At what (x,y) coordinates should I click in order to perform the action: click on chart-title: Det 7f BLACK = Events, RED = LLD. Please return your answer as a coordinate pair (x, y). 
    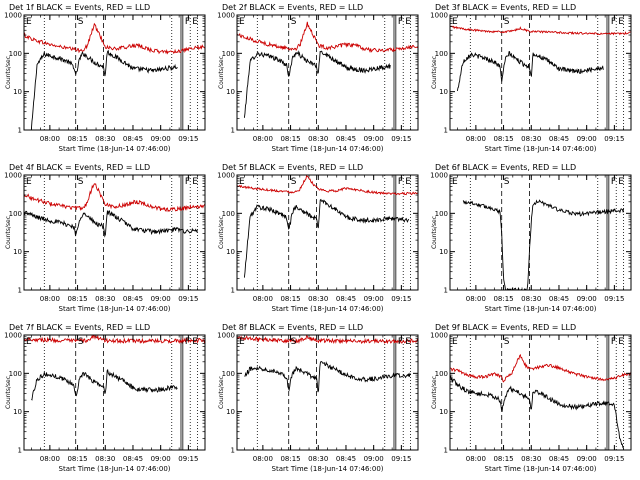
    Looking at the image, I should click on (79, 327).